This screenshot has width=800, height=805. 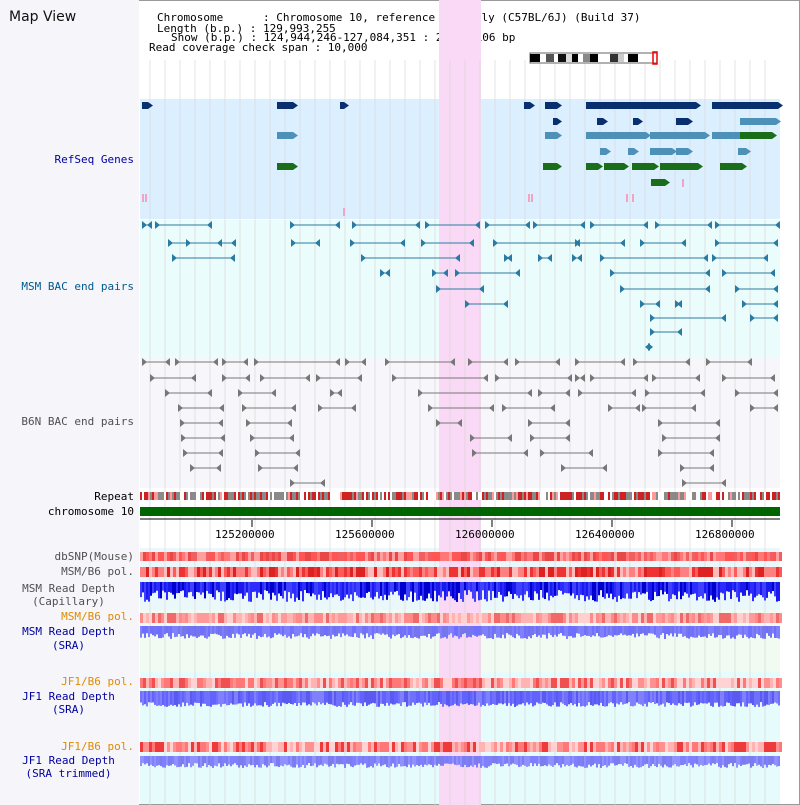 I want to click on track-label-b6n-bac: B6N BAC end pairs, so click(x=77, y=421).